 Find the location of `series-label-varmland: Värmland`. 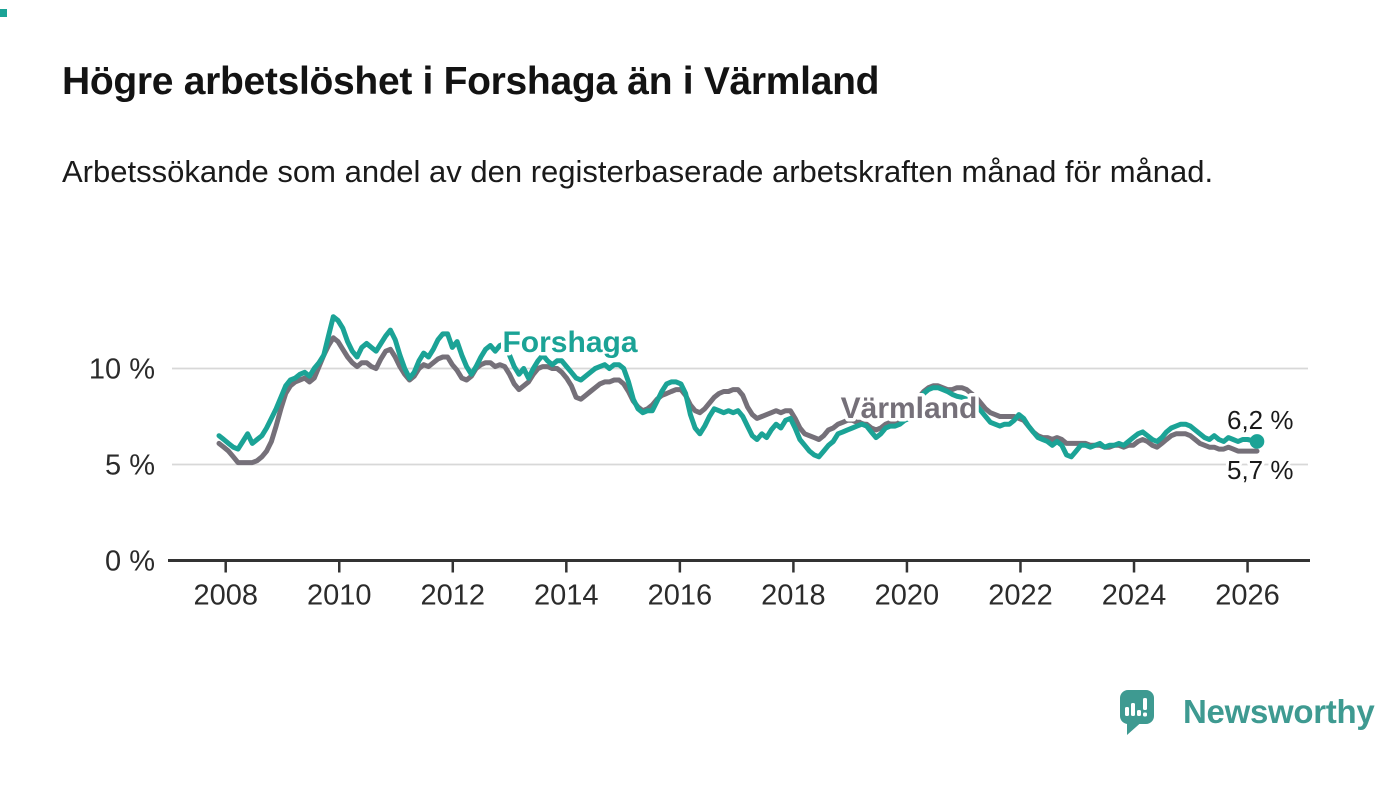

series-label-varmland: Värmland is located at coordinates (909, 408).